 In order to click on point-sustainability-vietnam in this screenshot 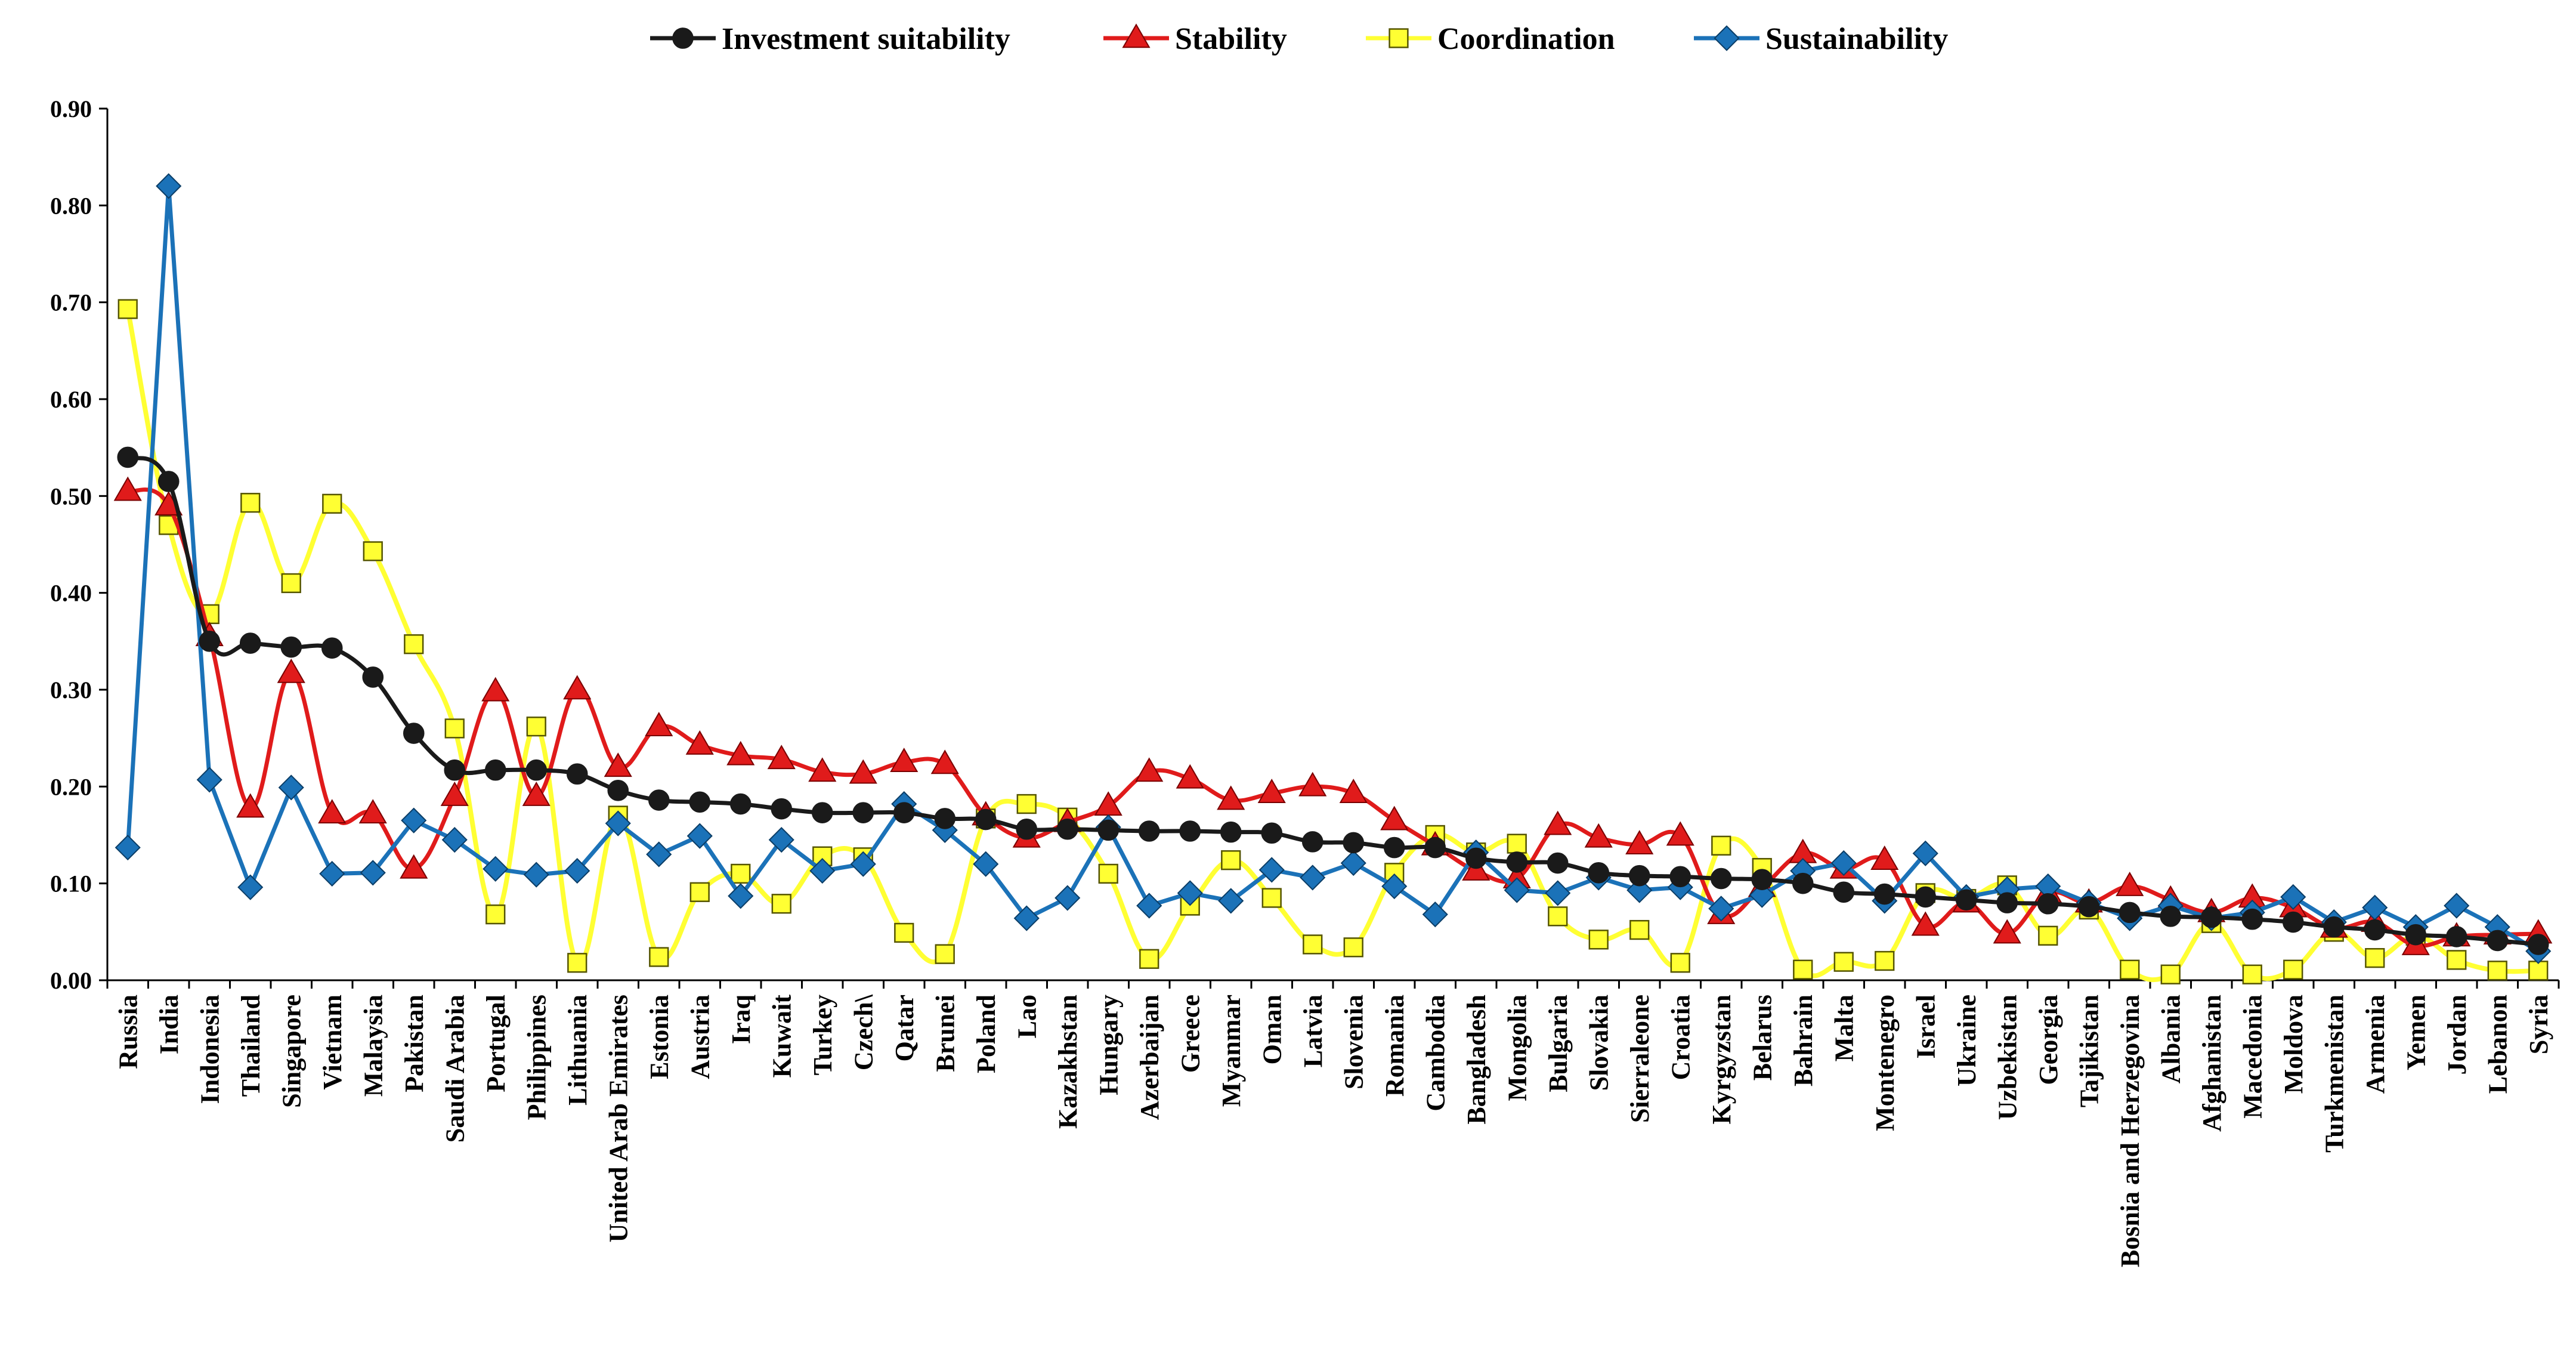, I will do `click(332, 873)`.